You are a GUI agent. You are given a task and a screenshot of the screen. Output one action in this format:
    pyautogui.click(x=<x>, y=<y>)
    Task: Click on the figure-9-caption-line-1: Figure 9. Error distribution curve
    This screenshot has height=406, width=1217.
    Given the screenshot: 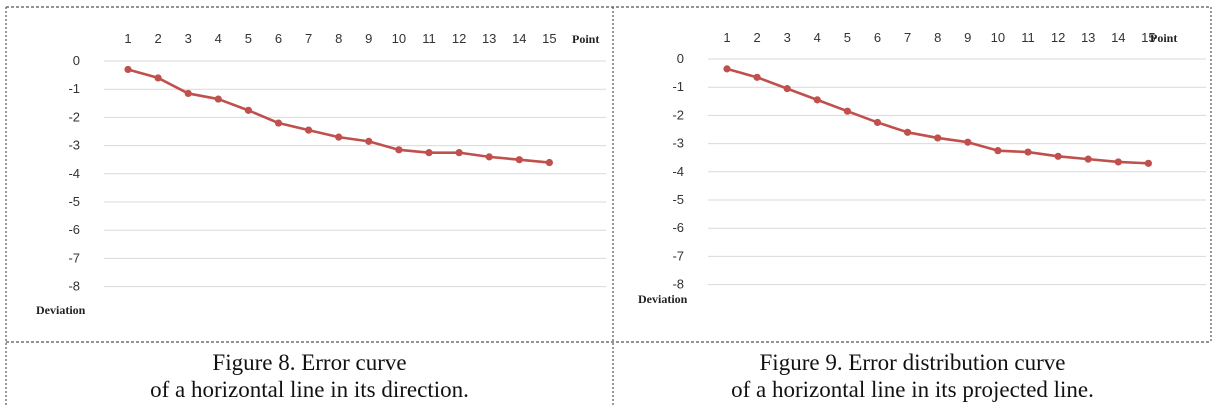 What is the action you would take?
    pyautogui.click(x=912, y=362)
    